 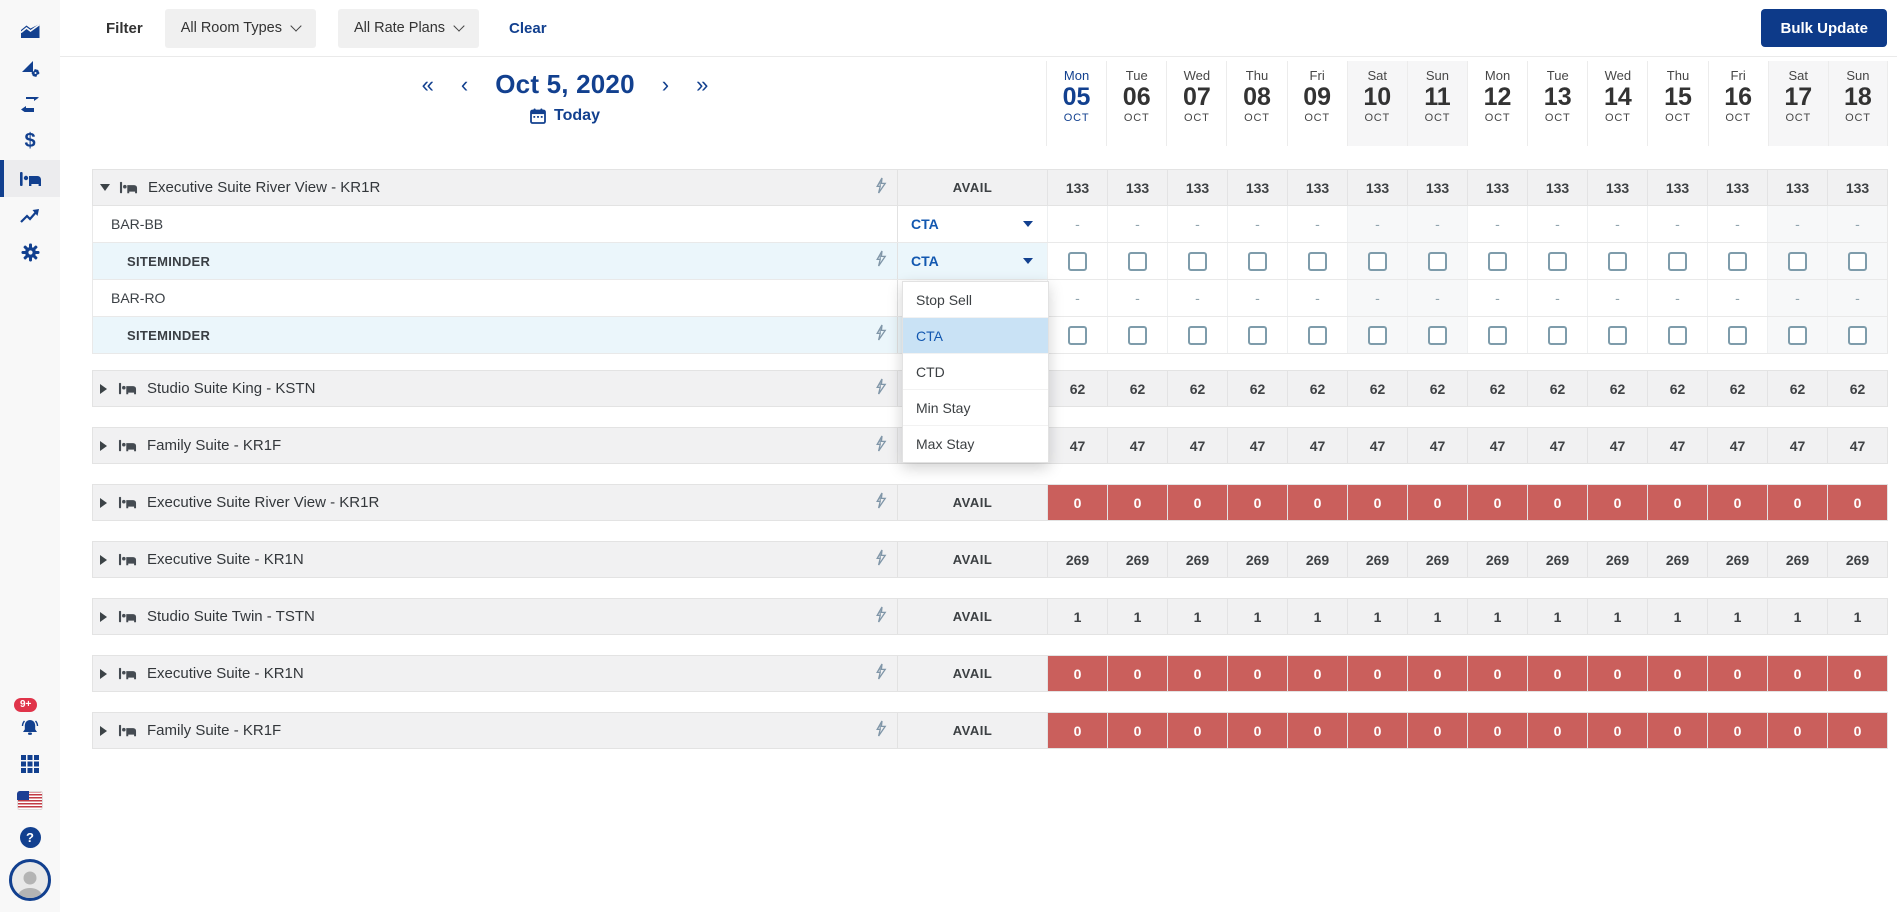 What do you see at coordinates (975, 300) in the screenshot?
I see `dropdown-option: Stop Sell` at bounding box center [975, 300].